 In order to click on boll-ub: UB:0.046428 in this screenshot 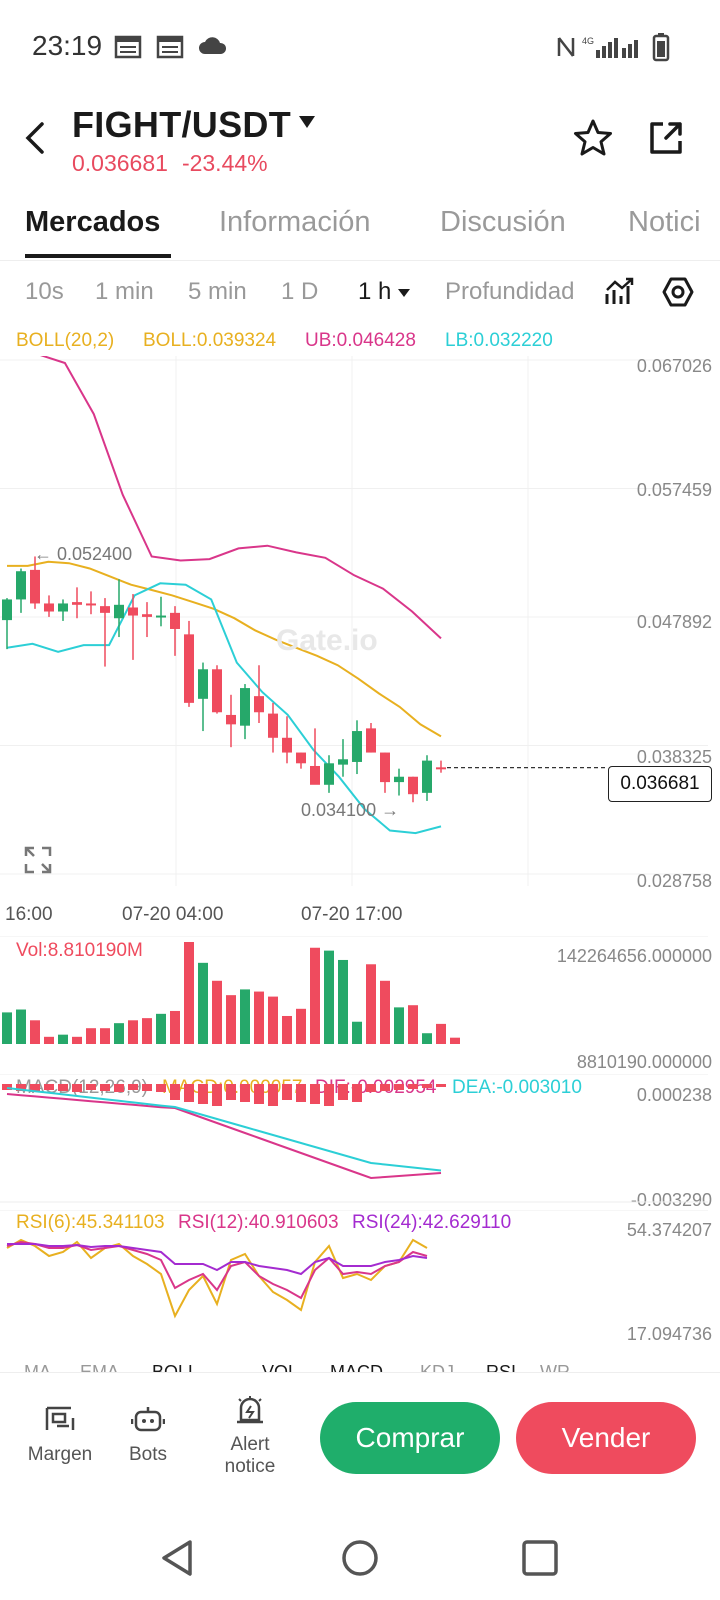, I will do `click(360, 340)`.